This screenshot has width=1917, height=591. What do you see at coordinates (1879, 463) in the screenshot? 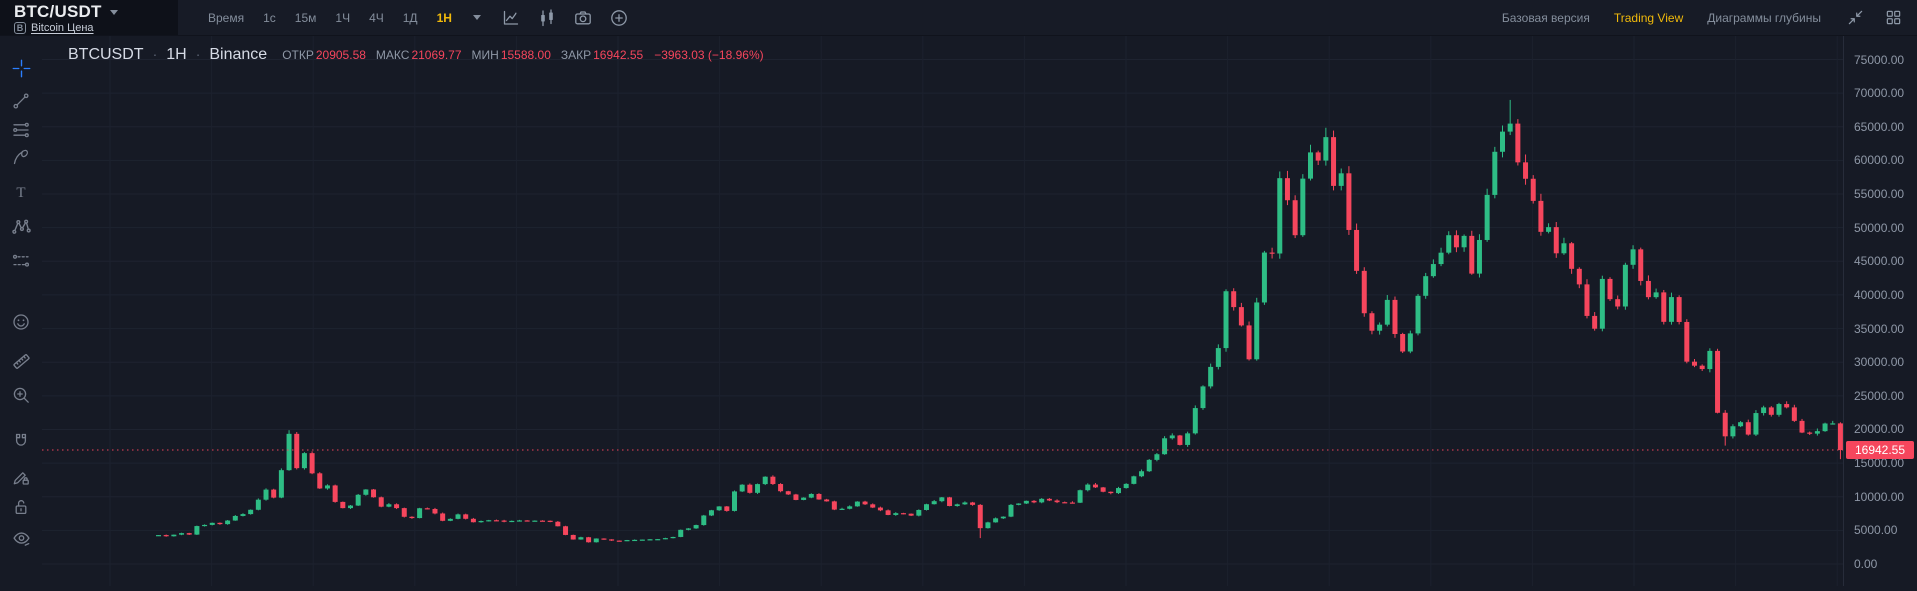
I see `price-axis-label: 15000.00` at bounding box center [1879, 463].